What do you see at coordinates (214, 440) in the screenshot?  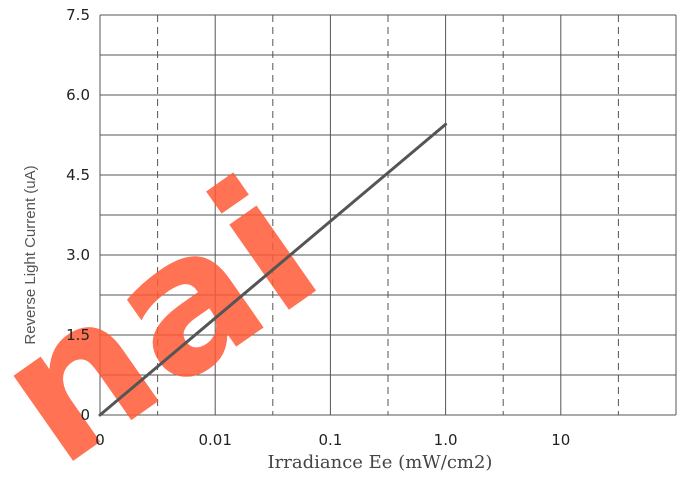 I see `x-tick-label: 0.01` at bounding box center [214, 440].